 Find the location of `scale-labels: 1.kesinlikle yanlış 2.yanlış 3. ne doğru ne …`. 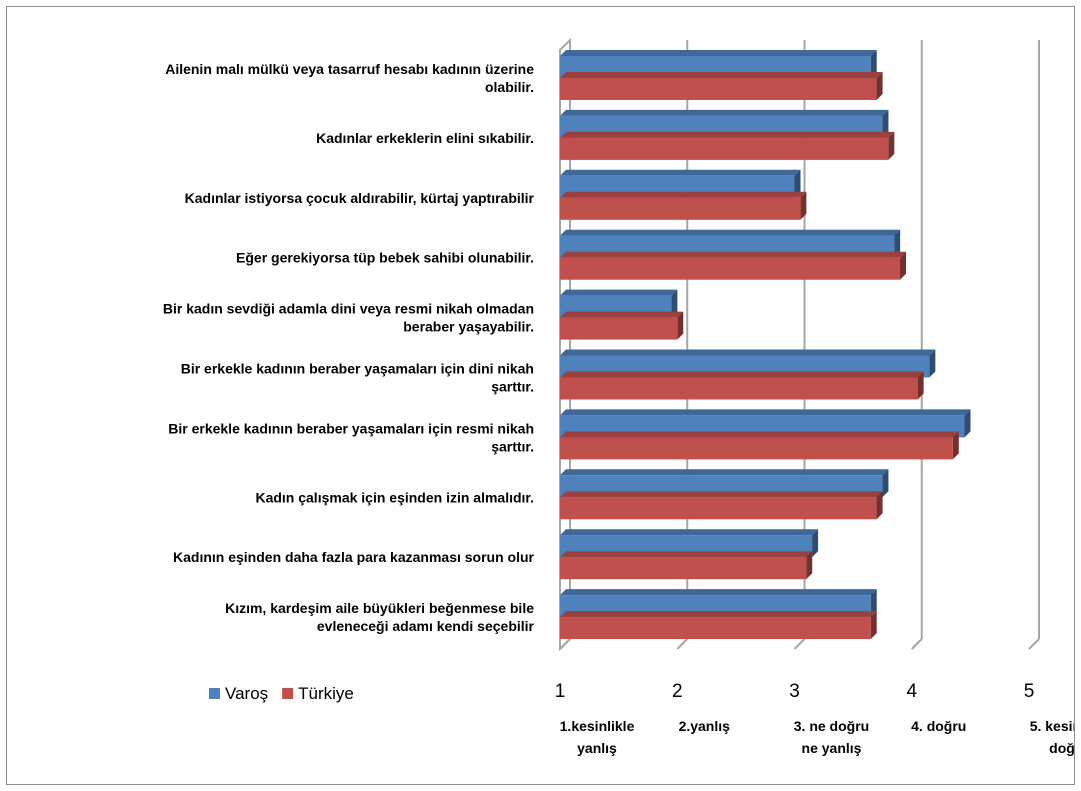

scale-labels: 1.kesinlikle yanlış 2.yanlış 3. ne doğru ne … is located at coordinates (817, 737).